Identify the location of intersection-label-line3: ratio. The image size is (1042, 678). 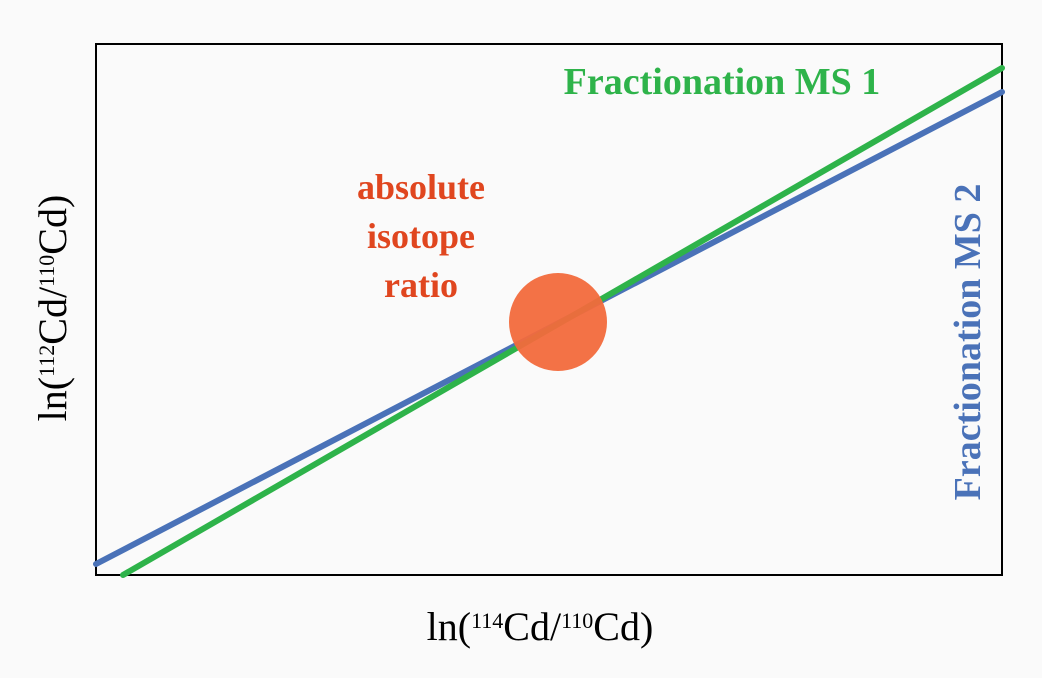
(421, 285).